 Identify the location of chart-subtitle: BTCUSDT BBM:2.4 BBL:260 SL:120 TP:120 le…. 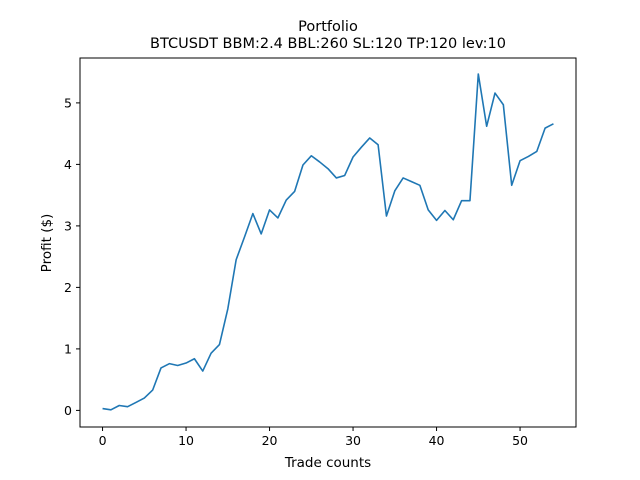
(328, 44).